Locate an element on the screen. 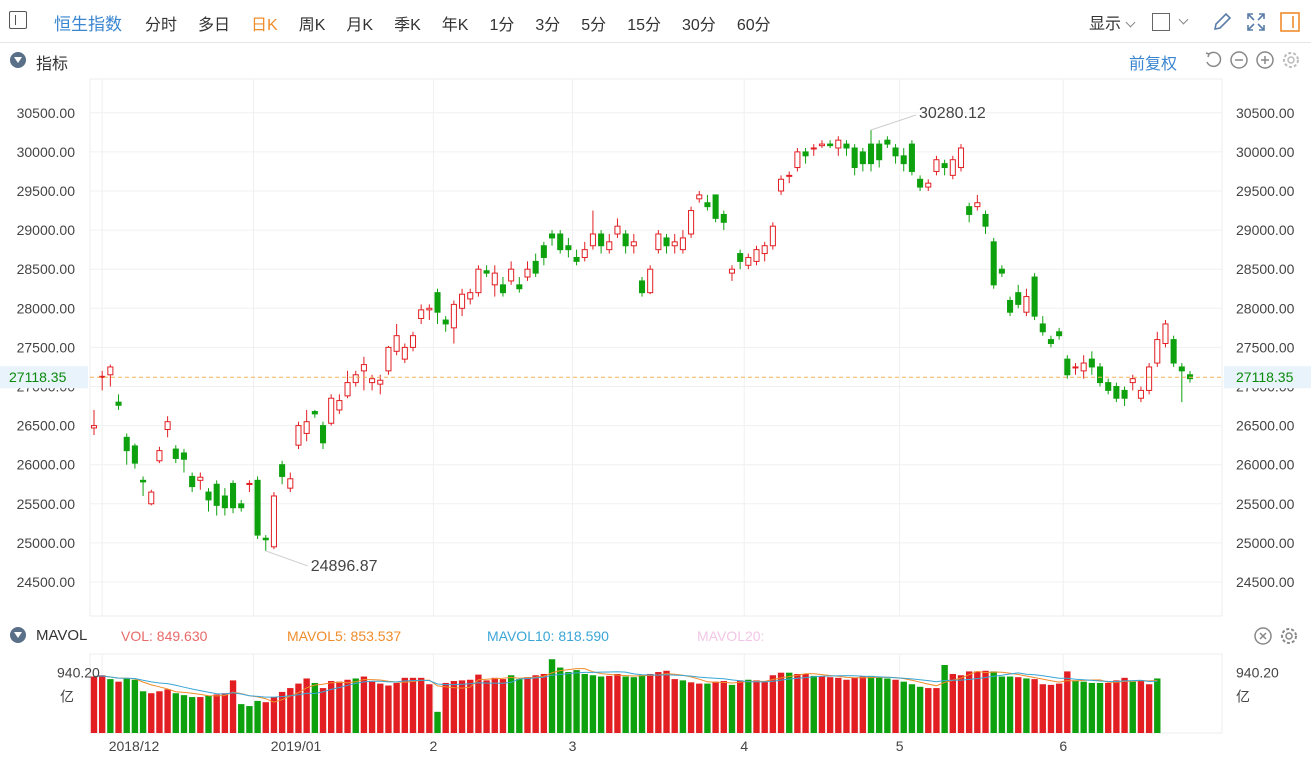 This screenshot has width=1311, height=757. x-tick-label: 6 is located at coordinates (1063, 746).